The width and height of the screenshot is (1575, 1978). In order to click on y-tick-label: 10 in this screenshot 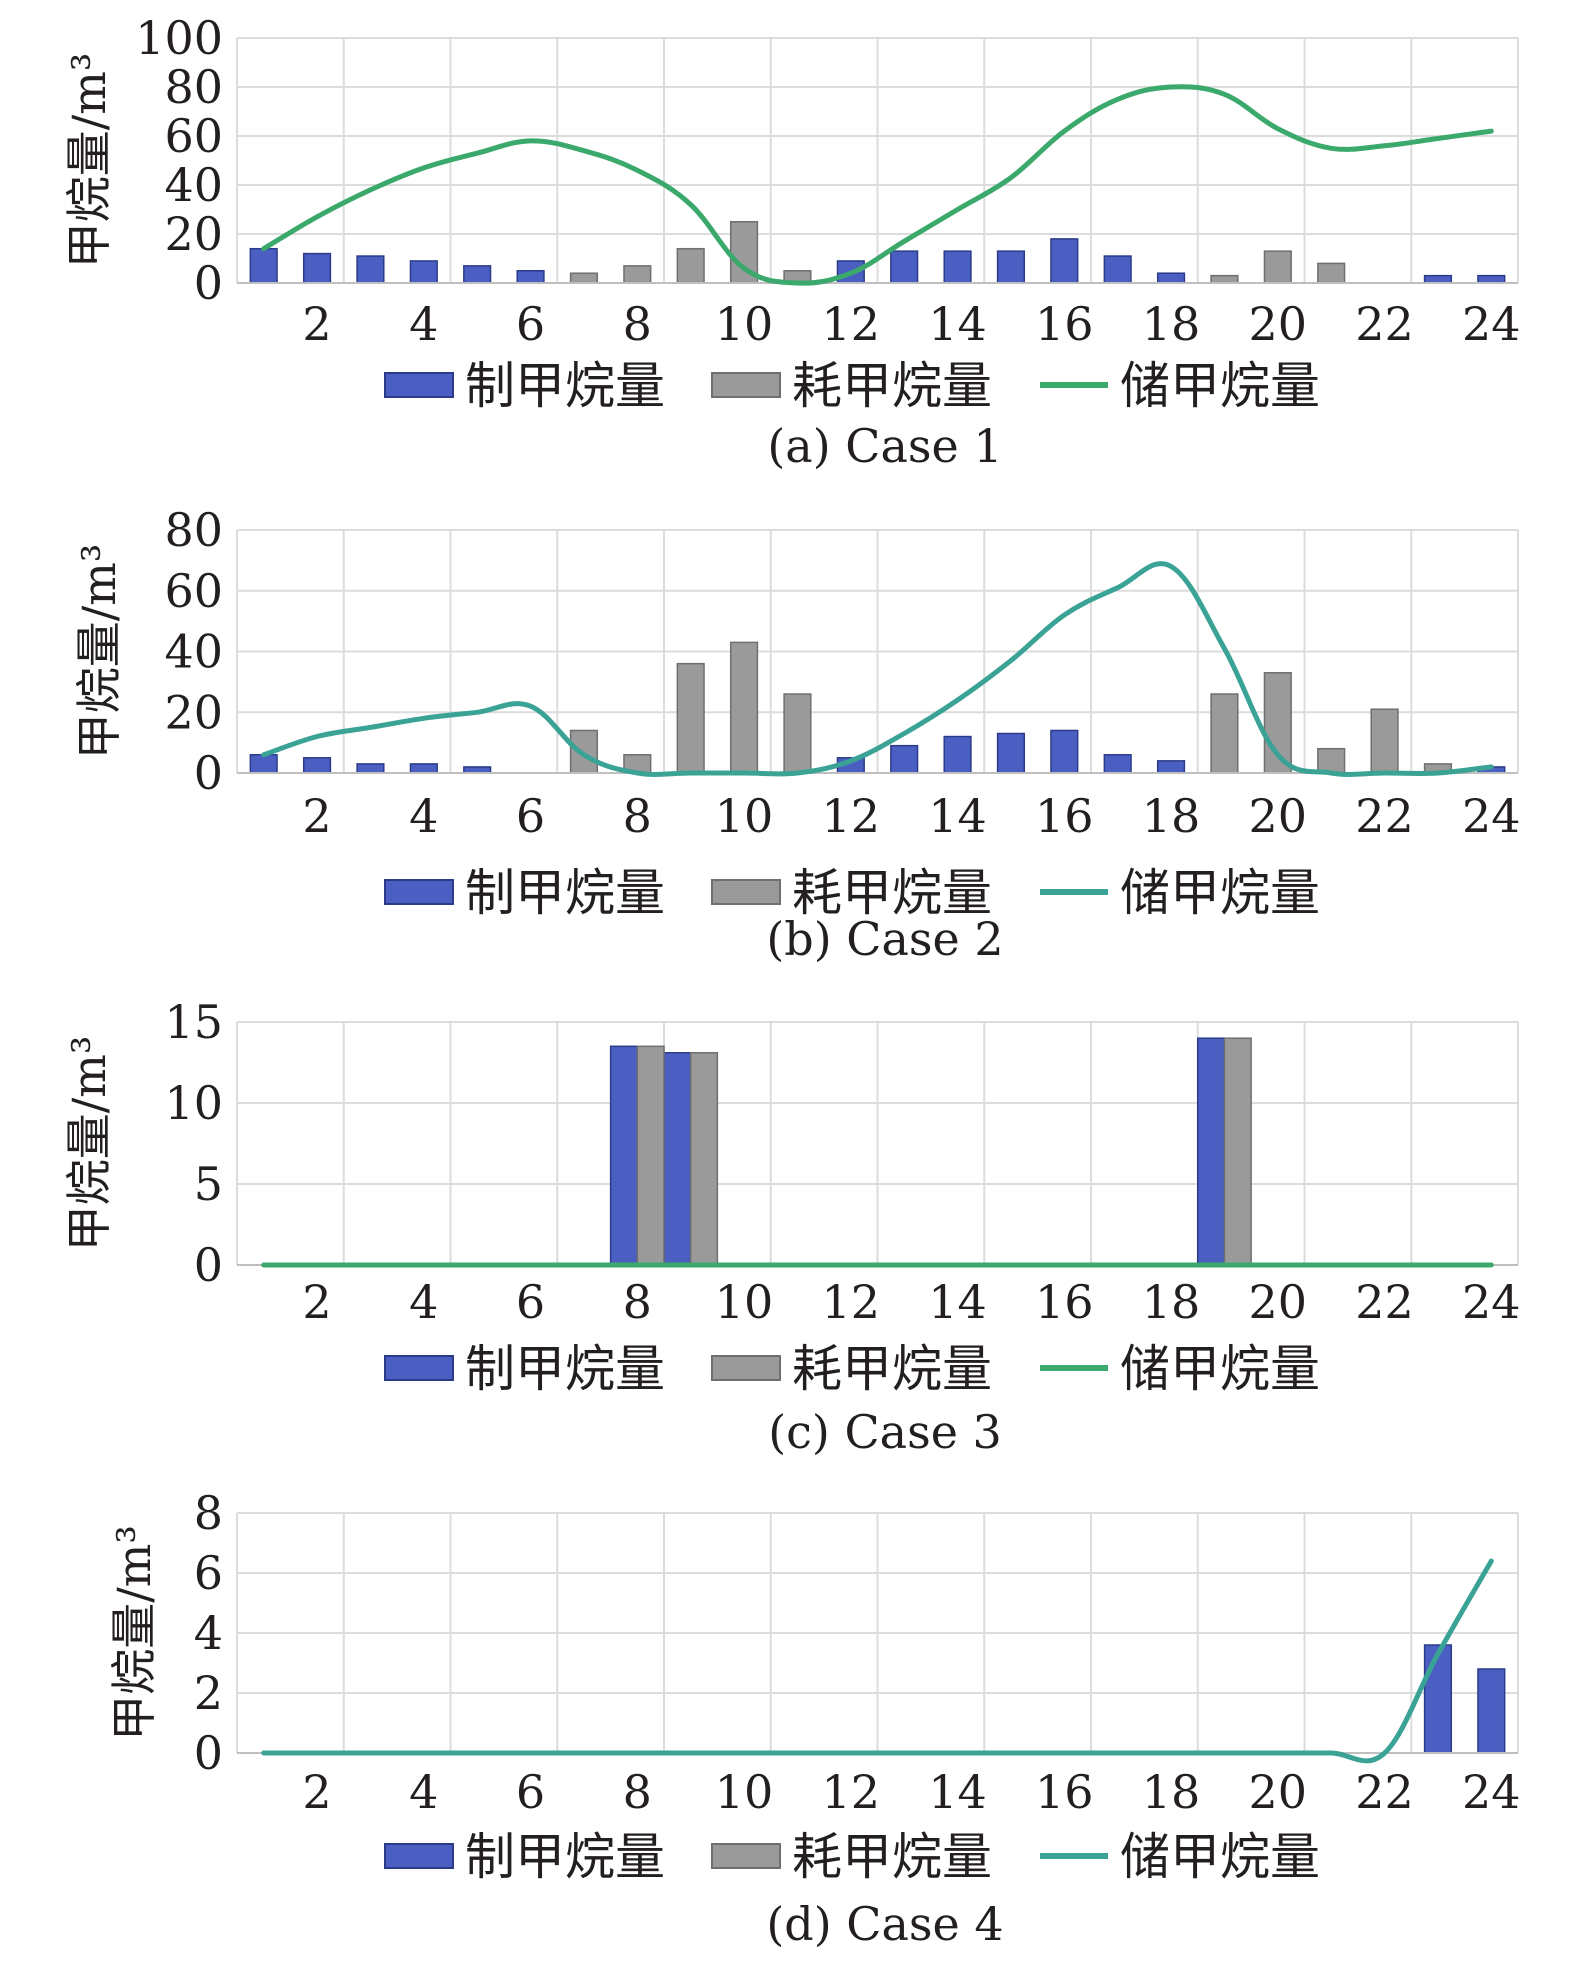, I will do `click(193, 1103)`.